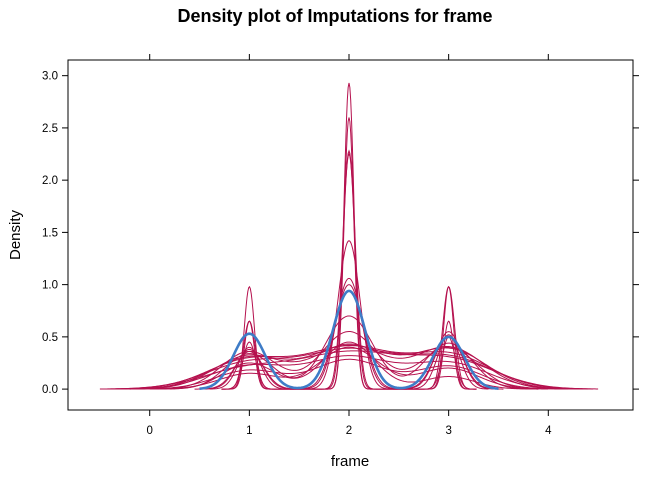 This screenshot has width=672, height=480. I want to click on x-tick-label: 3, so click(448, 431).